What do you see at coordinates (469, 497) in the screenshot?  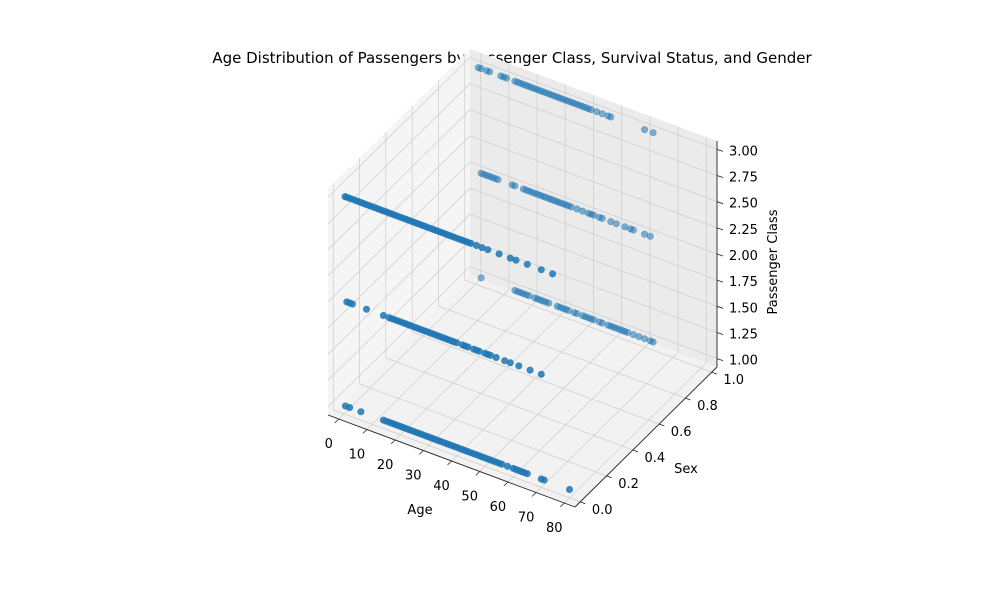 I see `x-tick-label: 50` at bounding box center [469, 497].